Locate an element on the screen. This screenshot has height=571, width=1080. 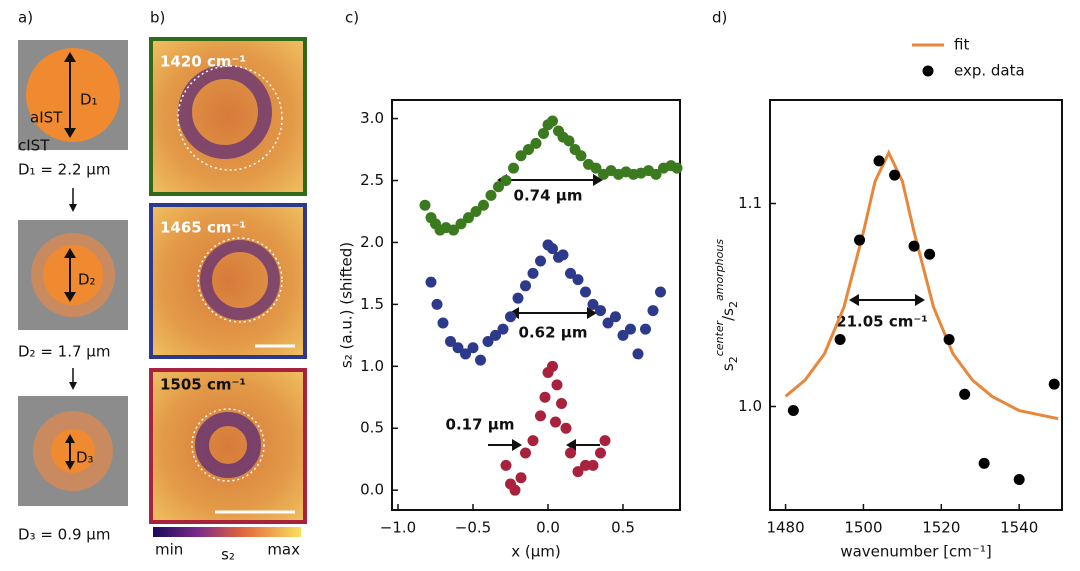
annotation: 0.74 µm is located at coordinates (548, 196).